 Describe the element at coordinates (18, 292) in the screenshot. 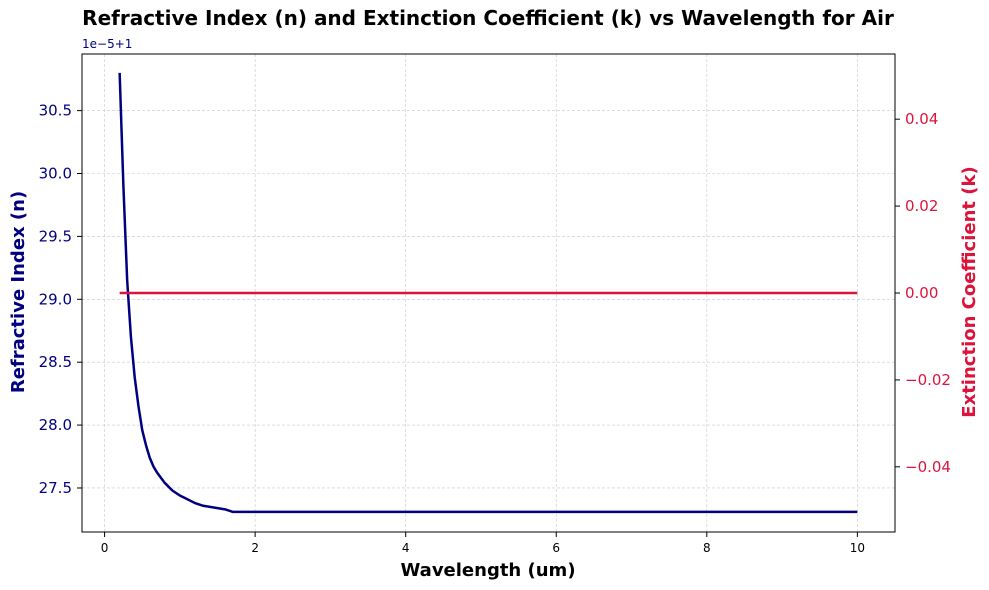

I see `left-axis-label: Refractive Index (n)` at that location.